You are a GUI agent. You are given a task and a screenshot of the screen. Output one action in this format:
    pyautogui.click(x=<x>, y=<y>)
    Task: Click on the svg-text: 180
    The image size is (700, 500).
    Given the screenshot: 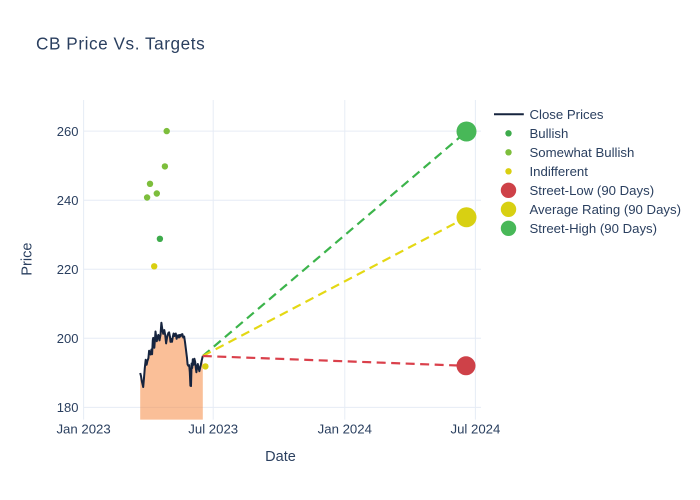 What is the action you would take?
    pyautogui.click(x=68, y=407)
    